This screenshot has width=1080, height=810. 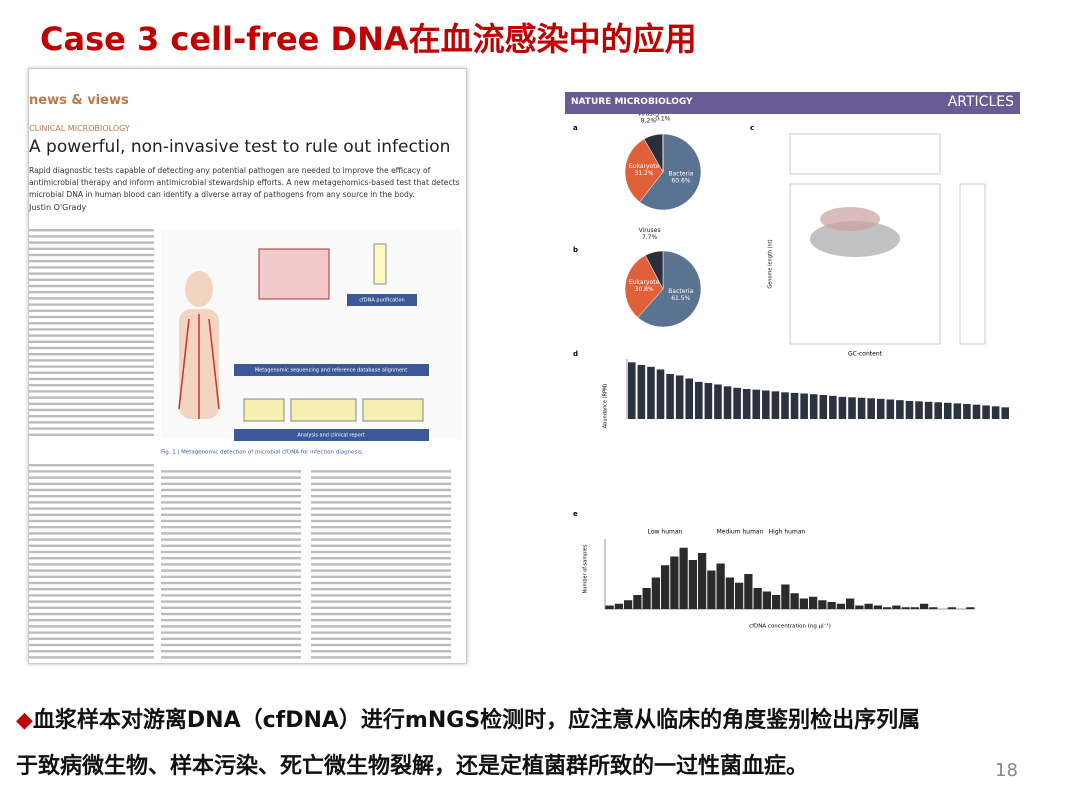 What do you see at coordinates (972, 264) in the screenshot?
I see `histogram-frame` at bounding box center [972, 264].